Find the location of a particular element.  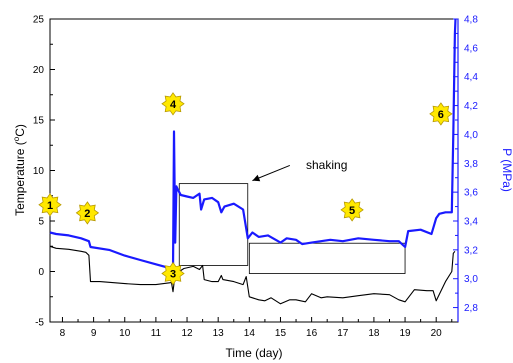

x-tick-label: 17 is located at coordinates (343, 333).